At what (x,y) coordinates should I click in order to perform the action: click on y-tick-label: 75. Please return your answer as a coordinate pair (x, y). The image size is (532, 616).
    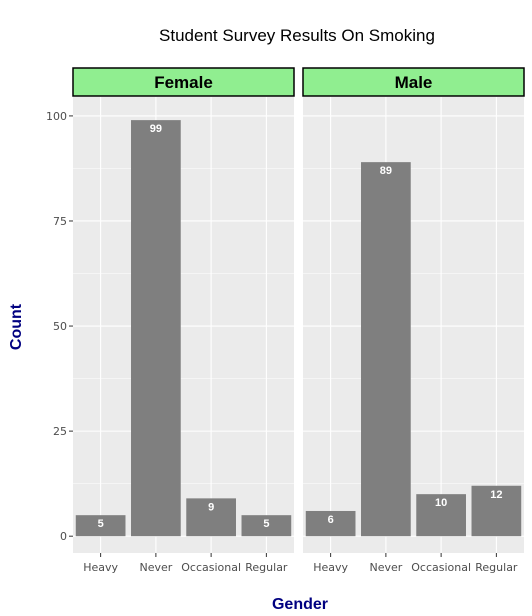
    Looking at the image, I should click on (60, 221).